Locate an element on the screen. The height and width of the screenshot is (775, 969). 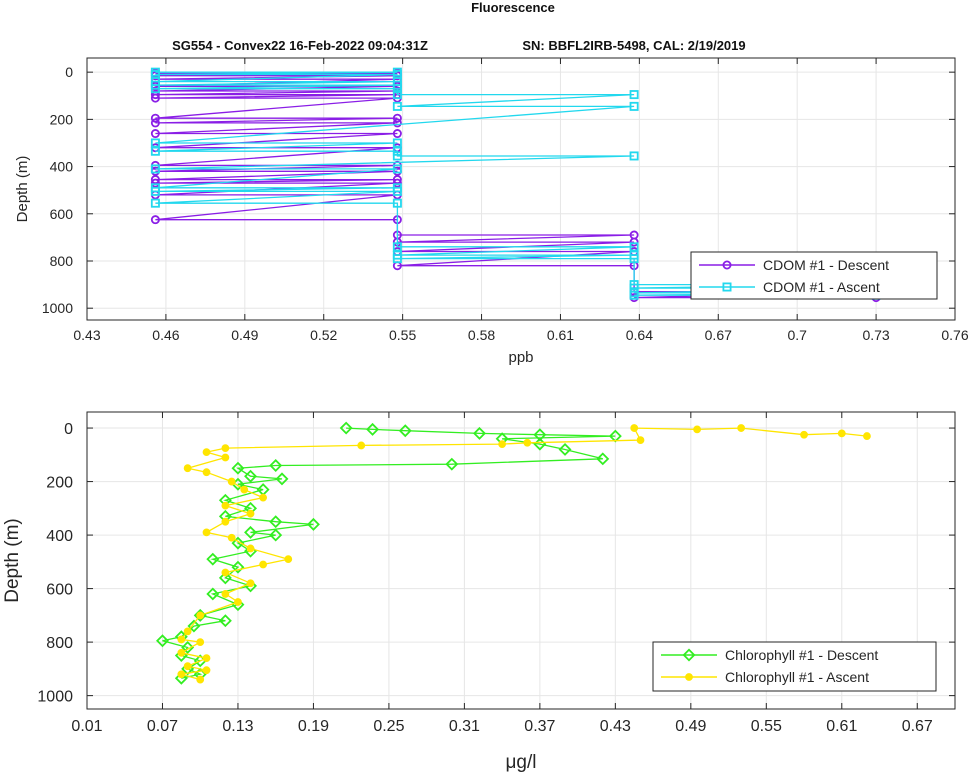
y-tick-label: 400 is located at coordinates (62, 167).